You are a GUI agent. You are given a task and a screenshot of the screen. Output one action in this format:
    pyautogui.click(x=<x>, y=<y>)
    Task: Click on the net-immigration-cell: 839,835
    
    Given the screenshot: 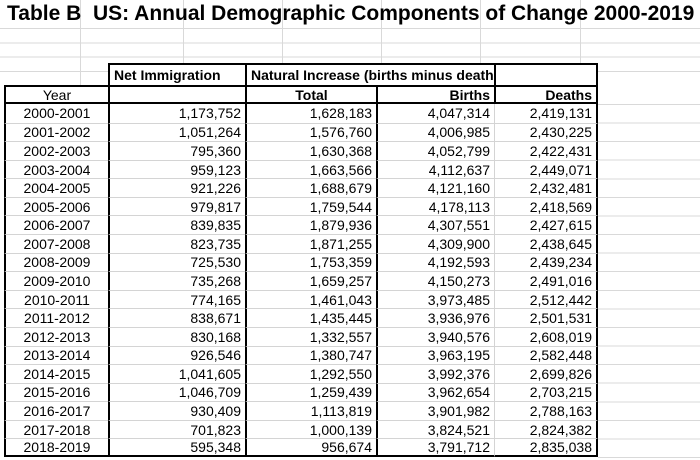 What is the action you would take?
    pyautogui.click(x=176, y=225)
    